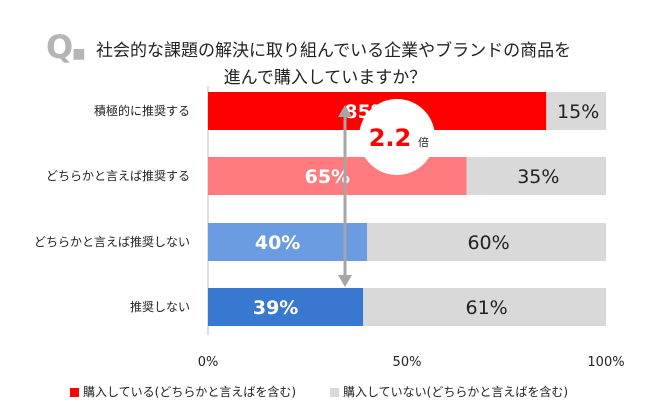 The width and height of the screenshot is (650, 407). What do you see at coordinates (605, 362) in the screenshot?
I see `x-tick-label: 100%` at bounding box center [605, 362].